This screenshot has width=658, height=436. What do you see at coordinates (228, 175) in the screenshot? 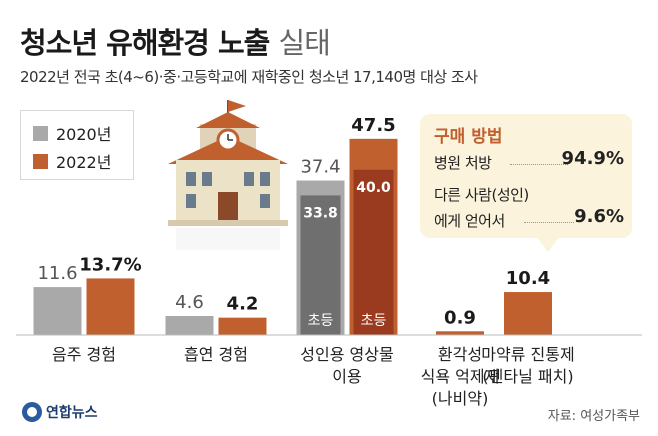
I see `school-building-icon` at bounding box center [228, 175].